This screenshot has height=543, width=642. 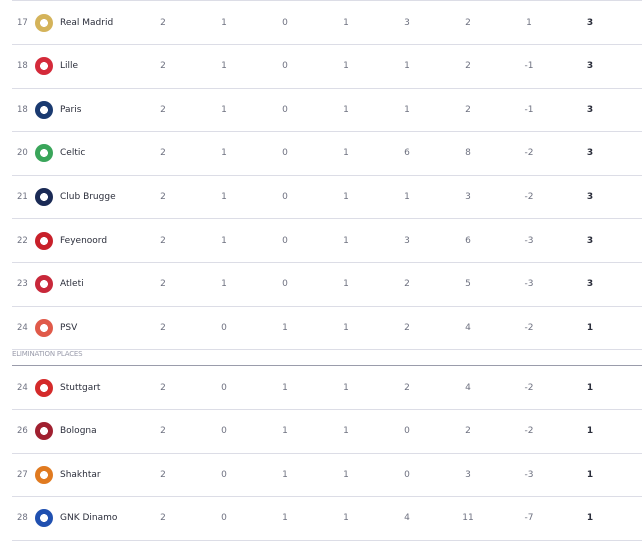 What do you see at coordinates (327, 241) in the screenshot?
I see `table-row: 22 Feyenoord 2 1 0 1 3 6 -3 3` at bounding box center [327, 241].